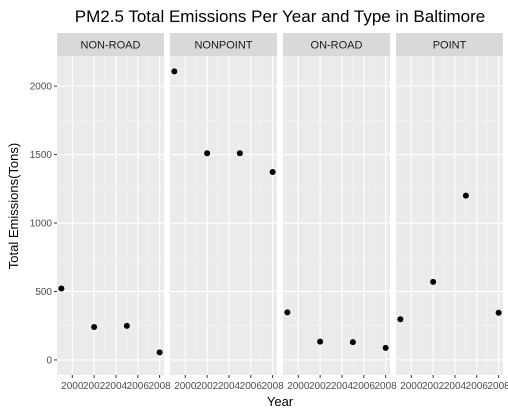 The height and width of the screenshot is (417, 508). Describe the element at coordinates (41, 87) in the screenshot. I see `y-tick-label: 2000` at that location.